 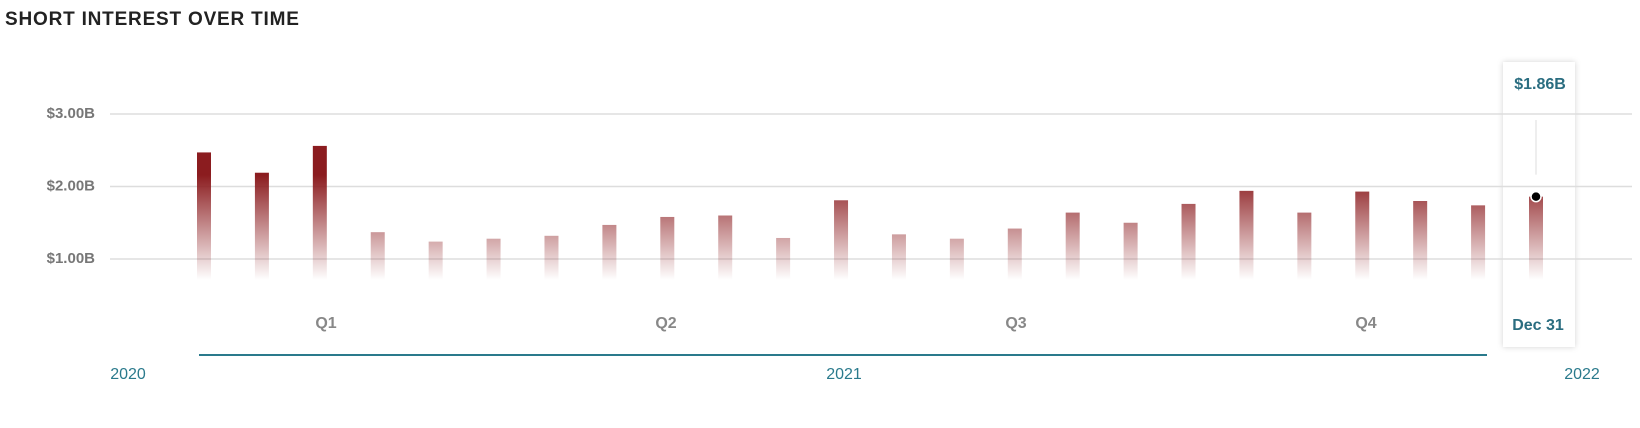 I want to click on quarter-label: Q3, so click(x=1015, y=323).